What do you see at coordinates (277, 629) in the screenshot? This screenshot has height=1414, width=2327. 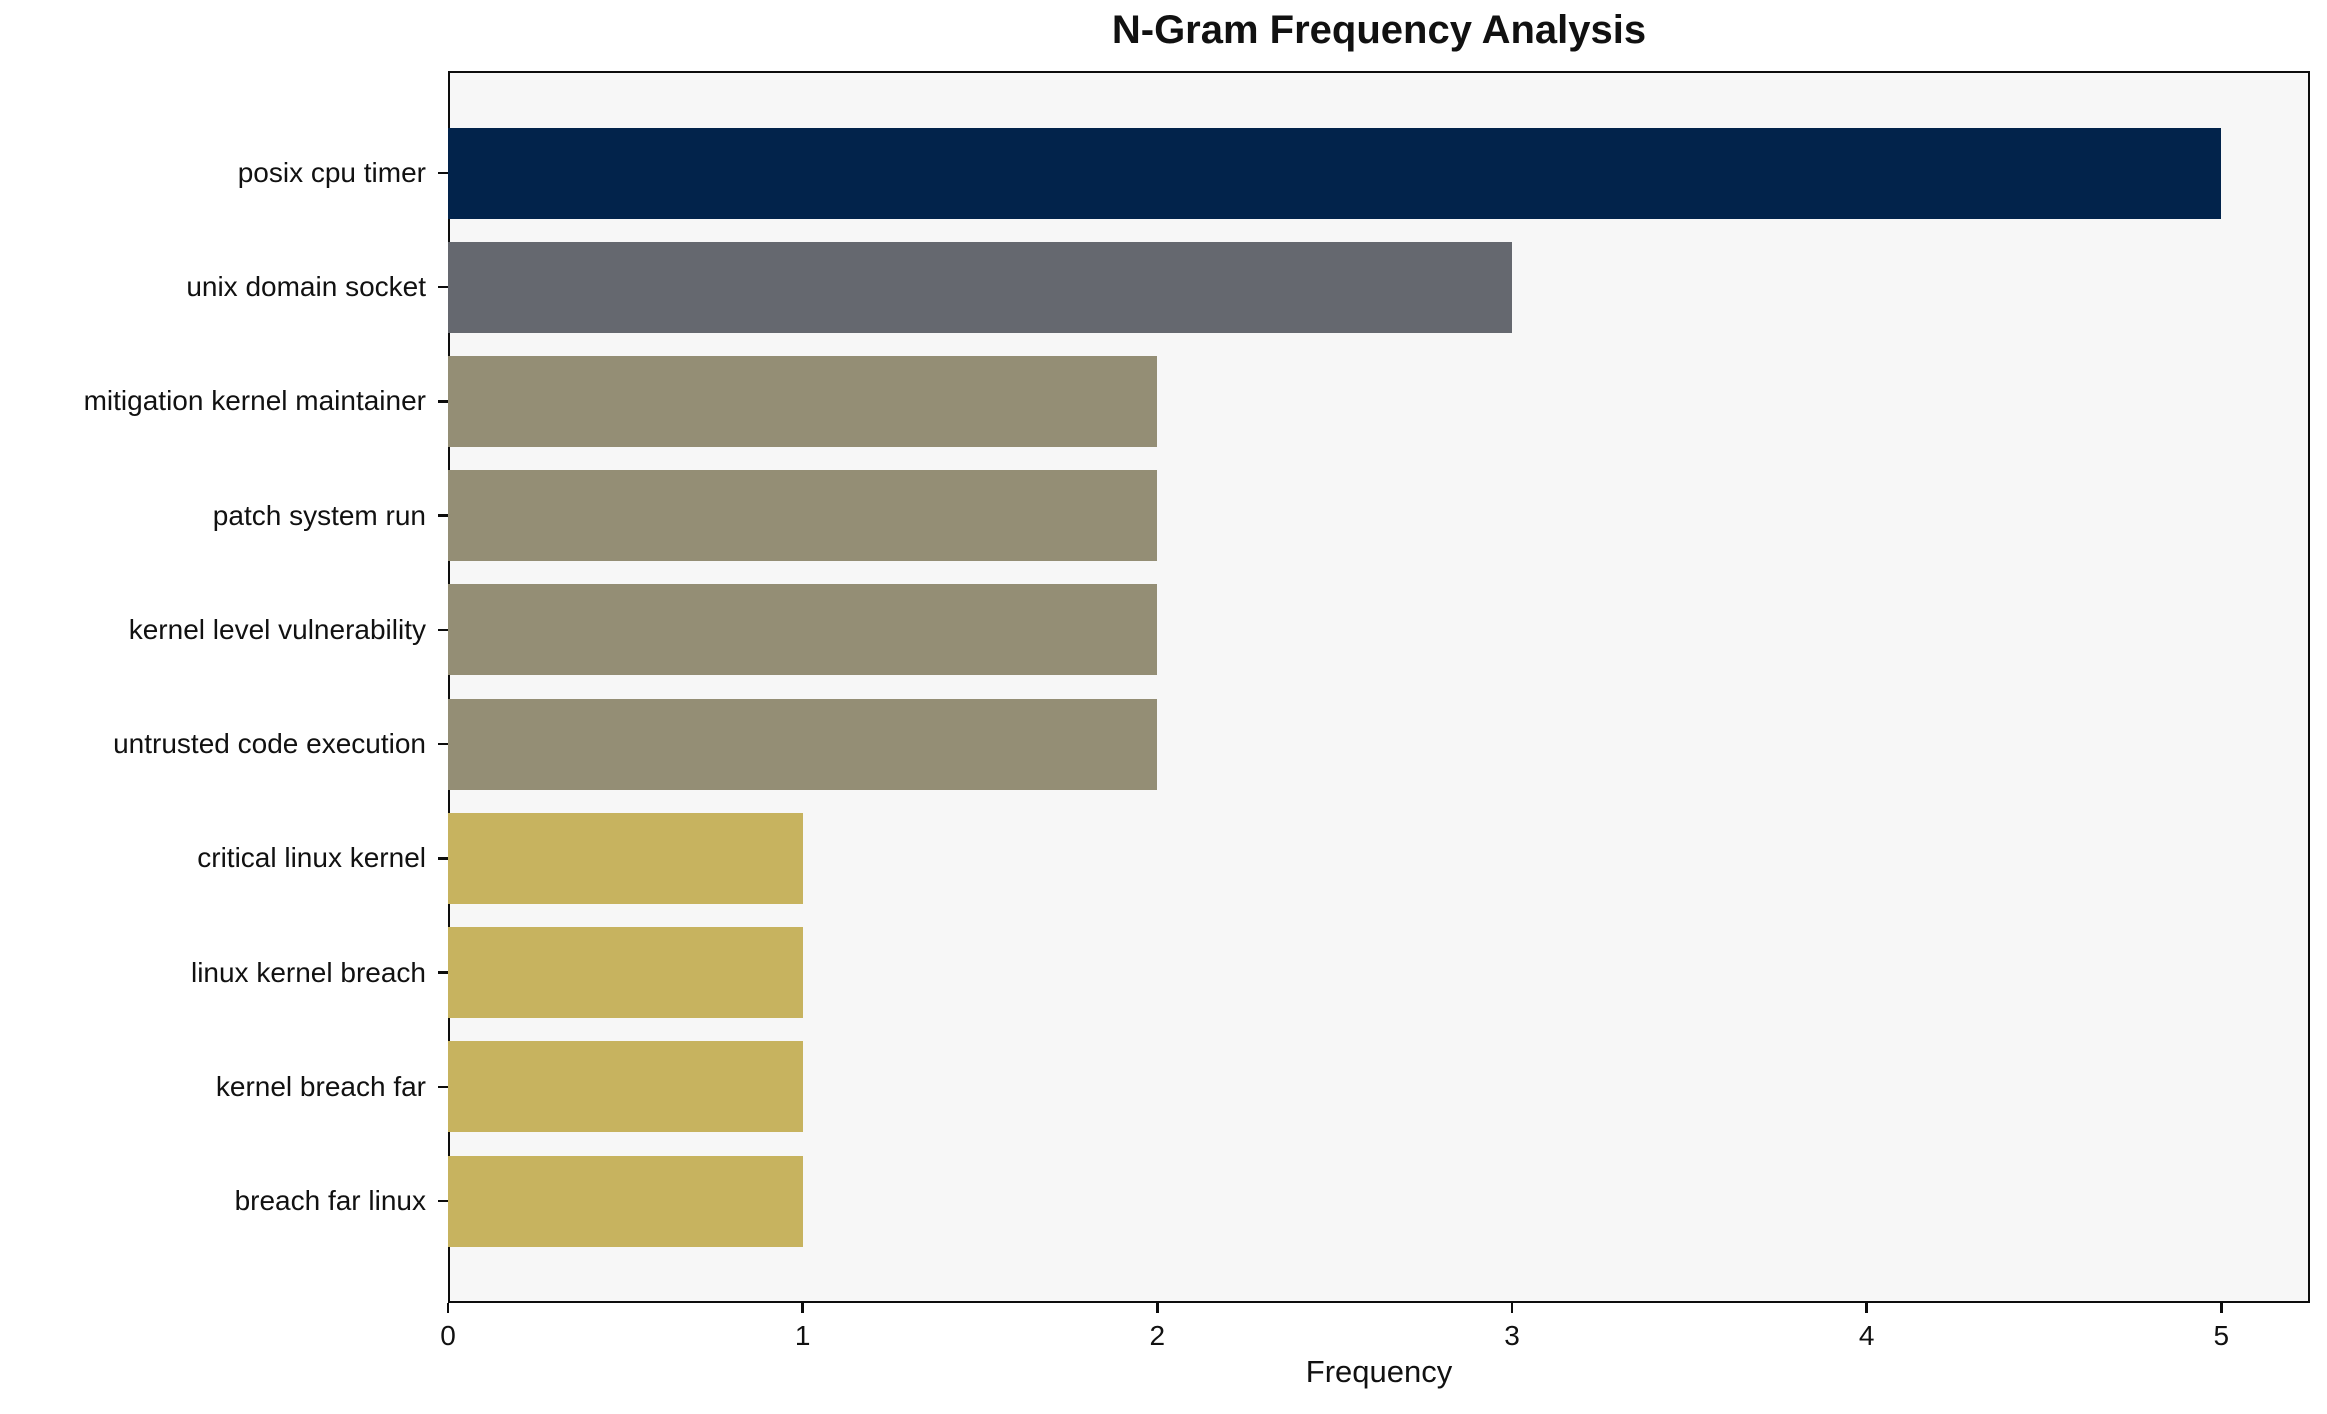 I see `y-tick-label: kernel level vulnerability` at bounding box center [277, 629].